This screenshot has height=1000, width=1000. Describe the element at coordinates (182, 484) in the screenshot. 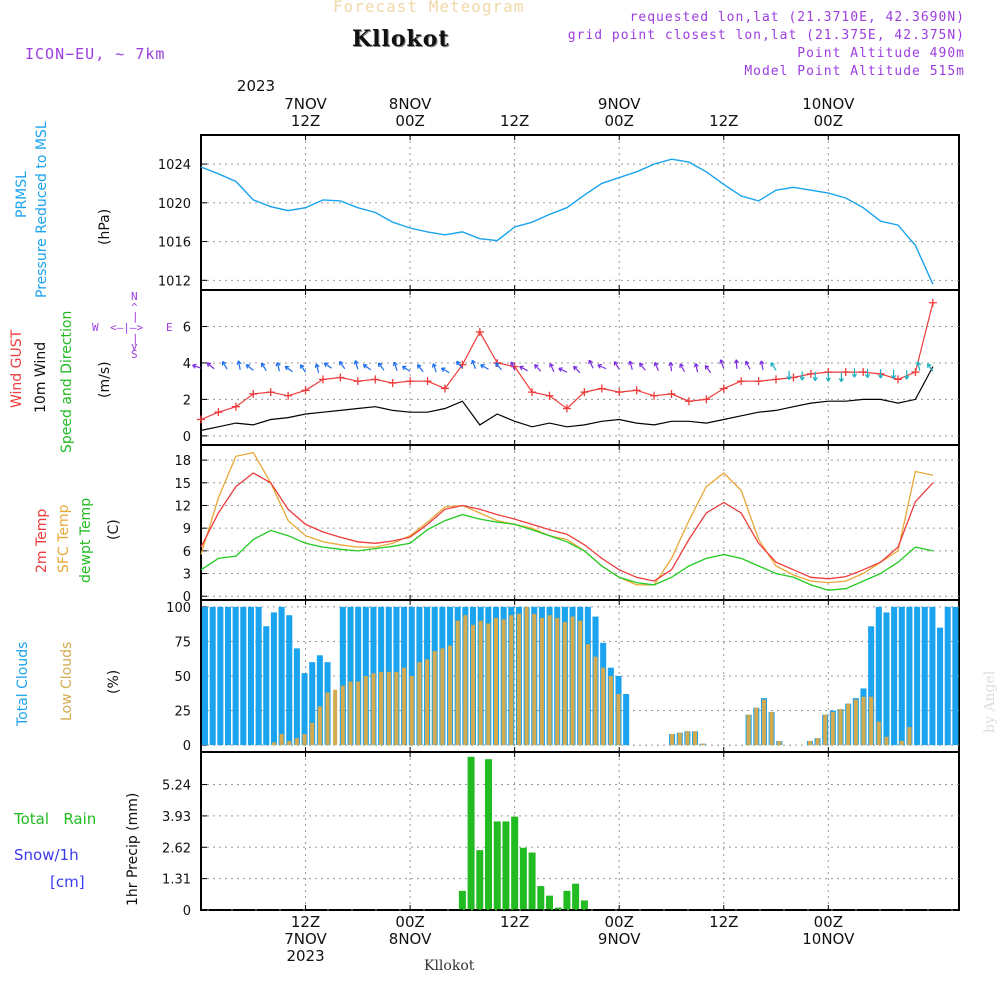

I see `ytick-label-temp: 15` at that location.